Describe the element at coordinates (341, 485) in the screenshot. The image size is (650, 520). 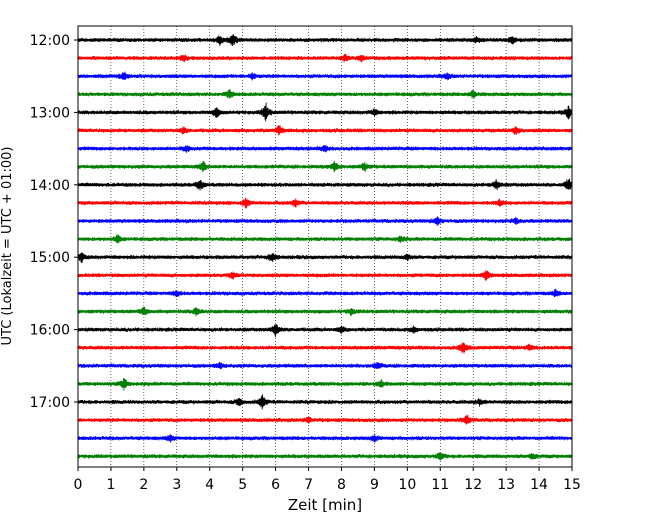
I see `x-tick-label: 8` at that location.